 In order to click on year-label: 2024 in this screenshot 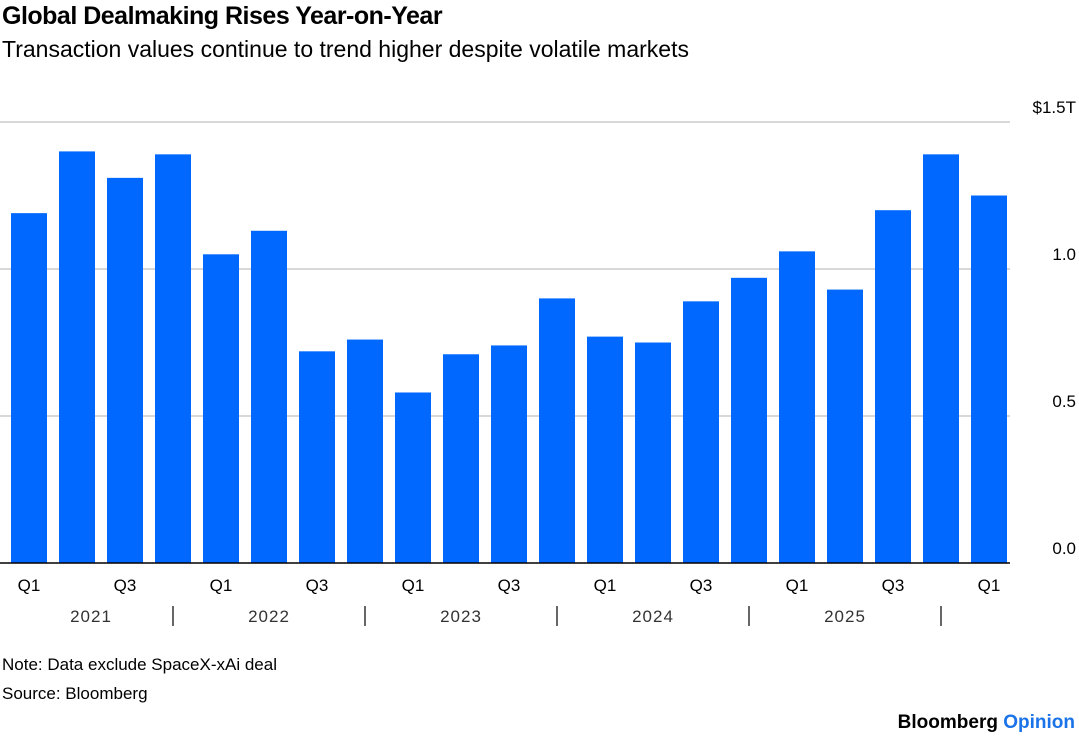, I will do `click(653, 616)`.